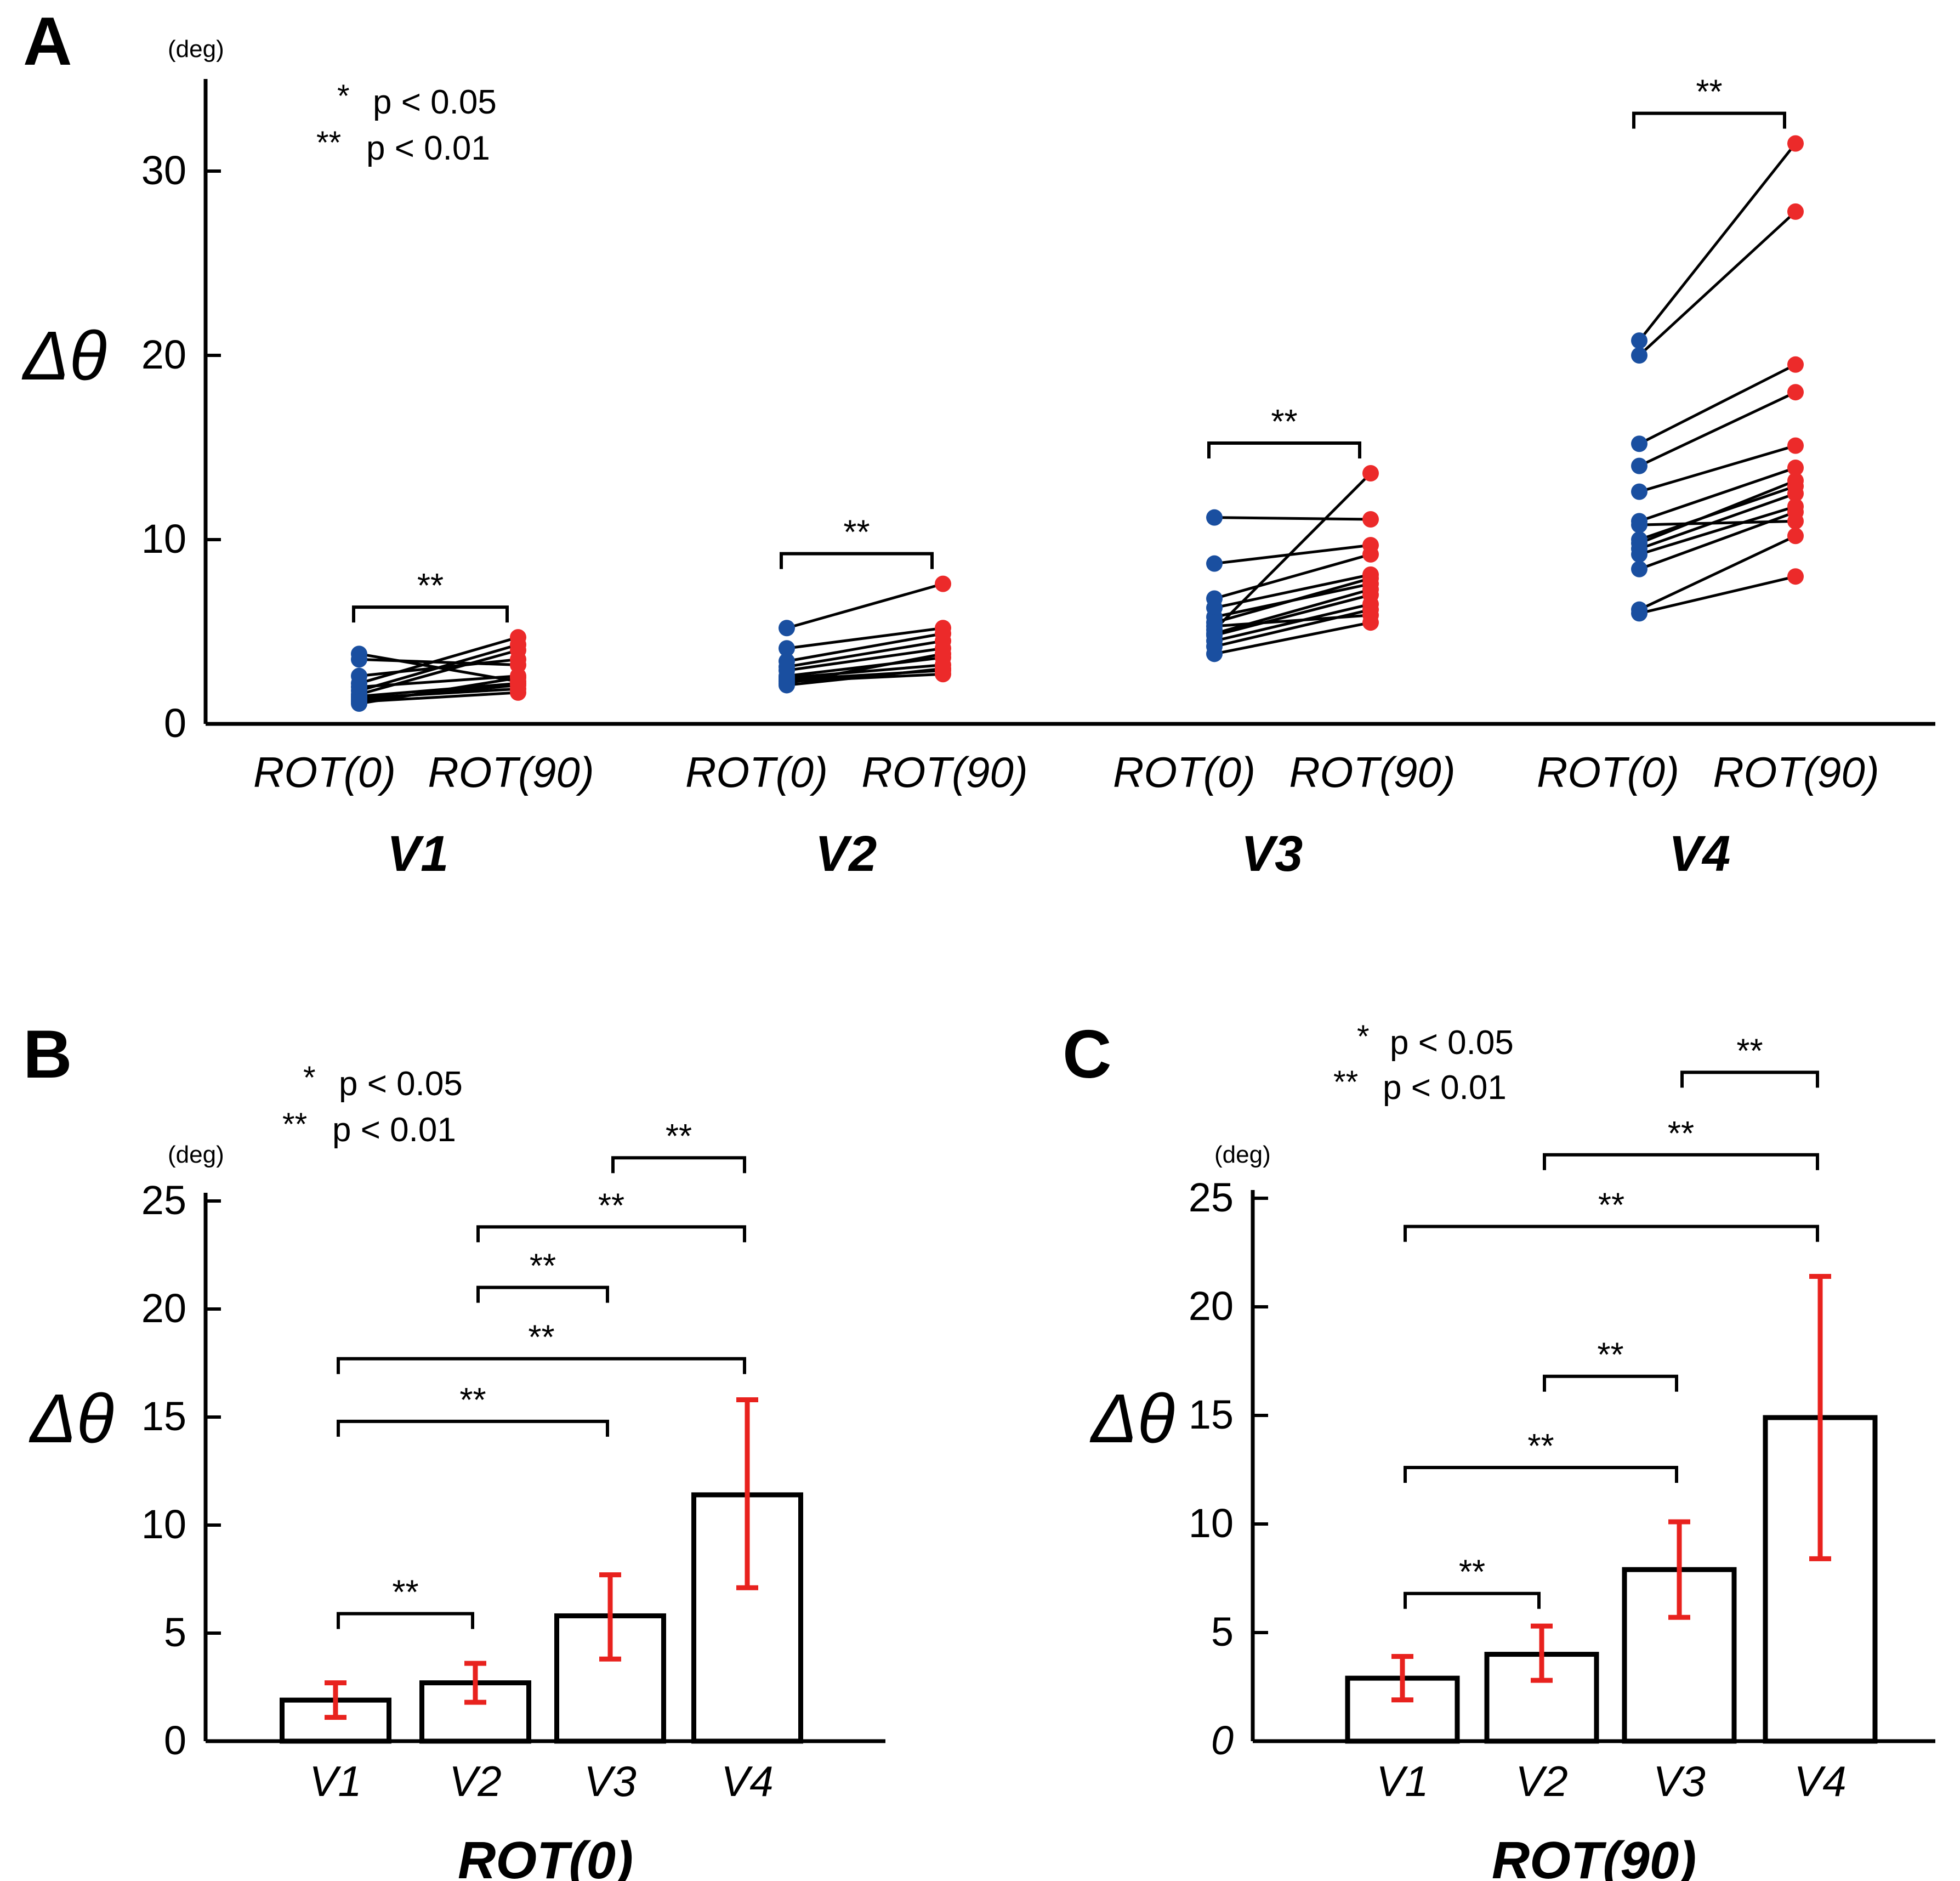 The height and width of the screenshot is (1881, 1960). I want to click on panel-b-comparison-v3-v4-label: **, so click(679, 1136).